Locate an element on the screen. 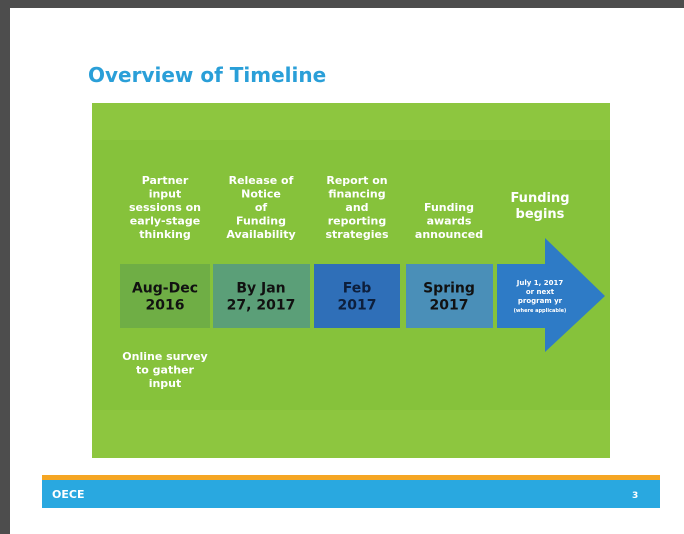  footer-bar is located at coordinates (351, 494).